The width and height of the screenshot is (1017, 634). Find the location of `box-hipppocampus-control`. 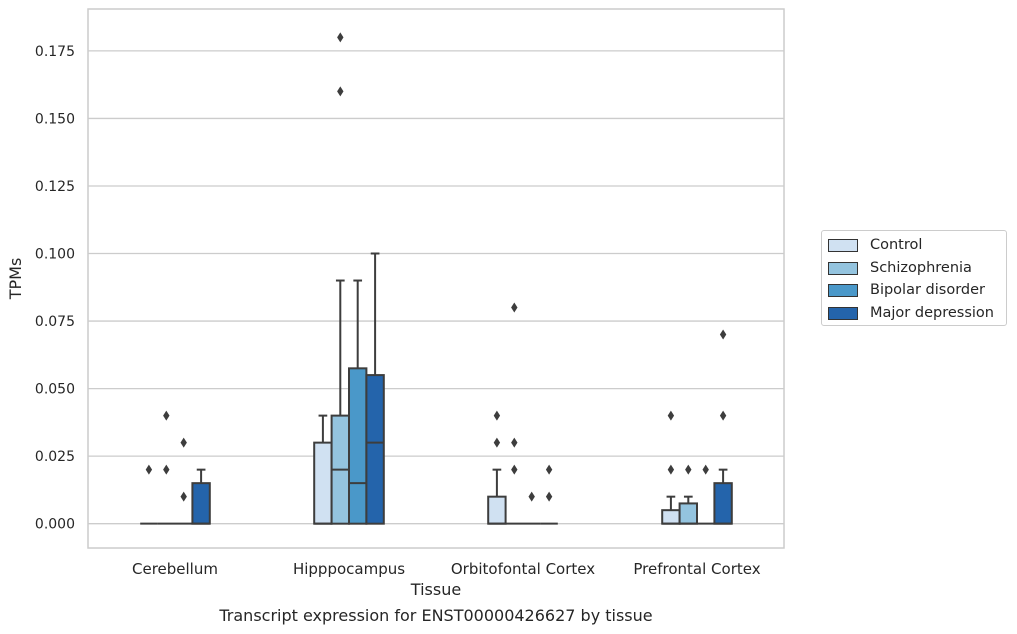

box-hipppocampus-control is located at coordinates (323, 469).